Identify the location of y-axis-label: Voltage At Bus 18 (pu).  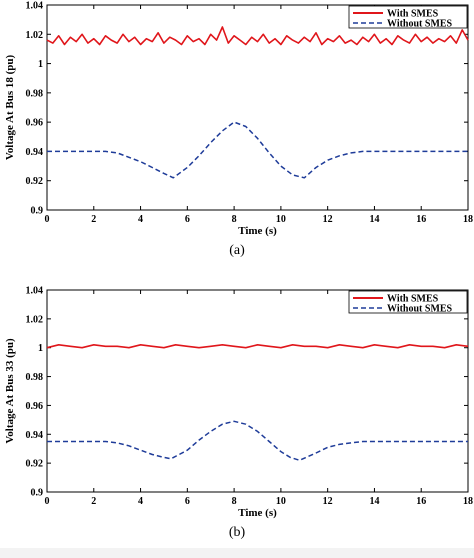
(10, 108).